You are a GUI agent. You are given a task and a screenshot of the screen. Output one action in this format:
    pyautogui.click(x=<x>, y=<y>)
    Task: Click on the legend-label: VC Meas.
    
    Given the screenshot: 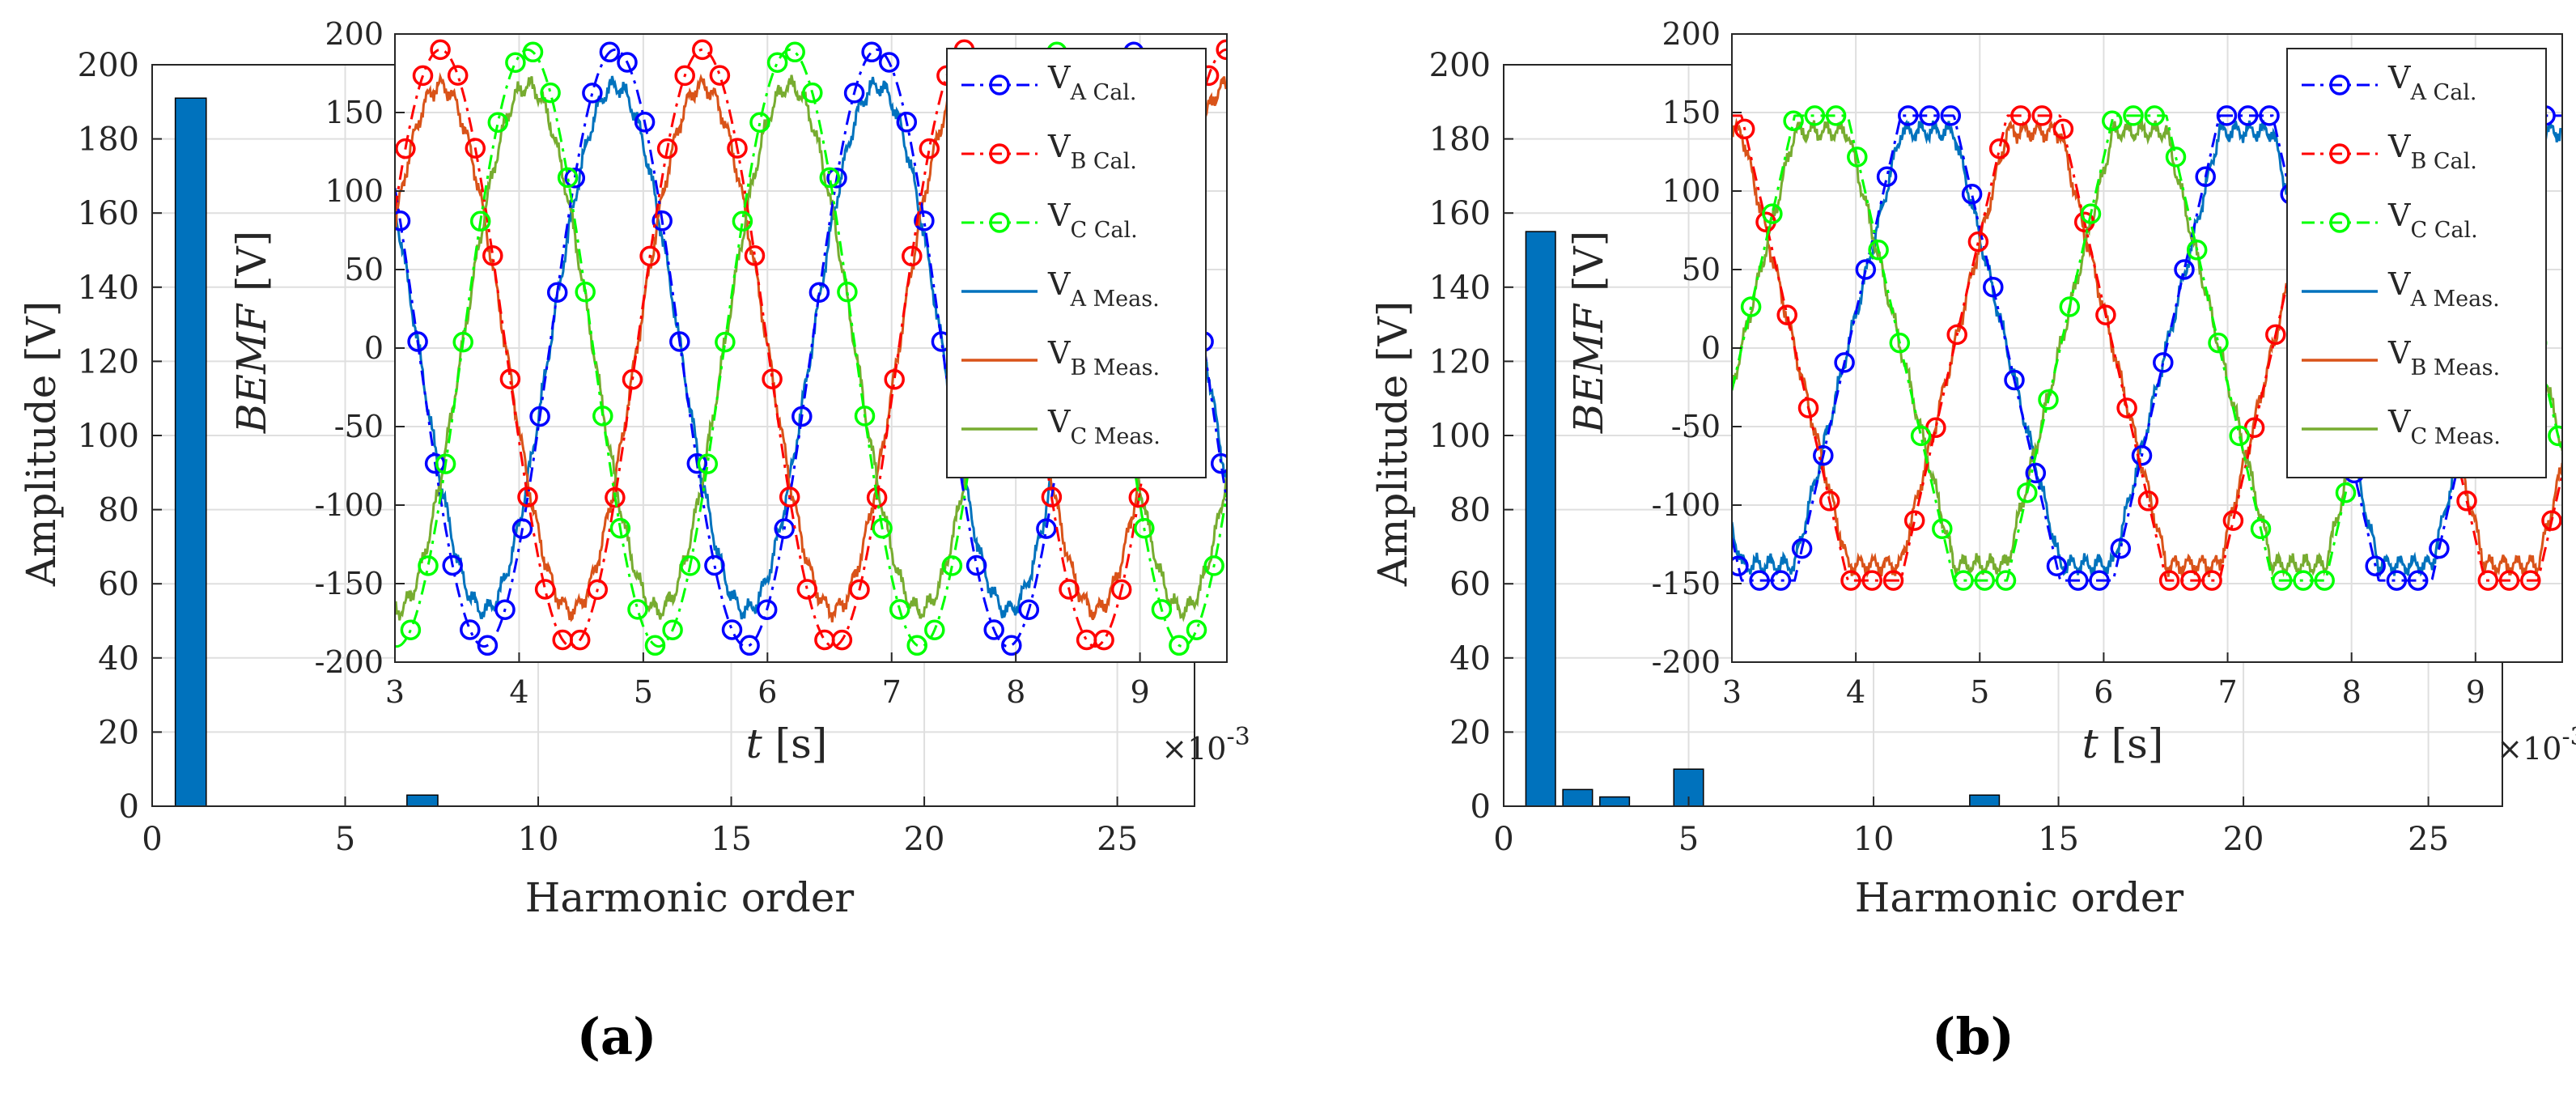 What is the action you would take?
    pyautogui.click(x=1104, y=426)
    